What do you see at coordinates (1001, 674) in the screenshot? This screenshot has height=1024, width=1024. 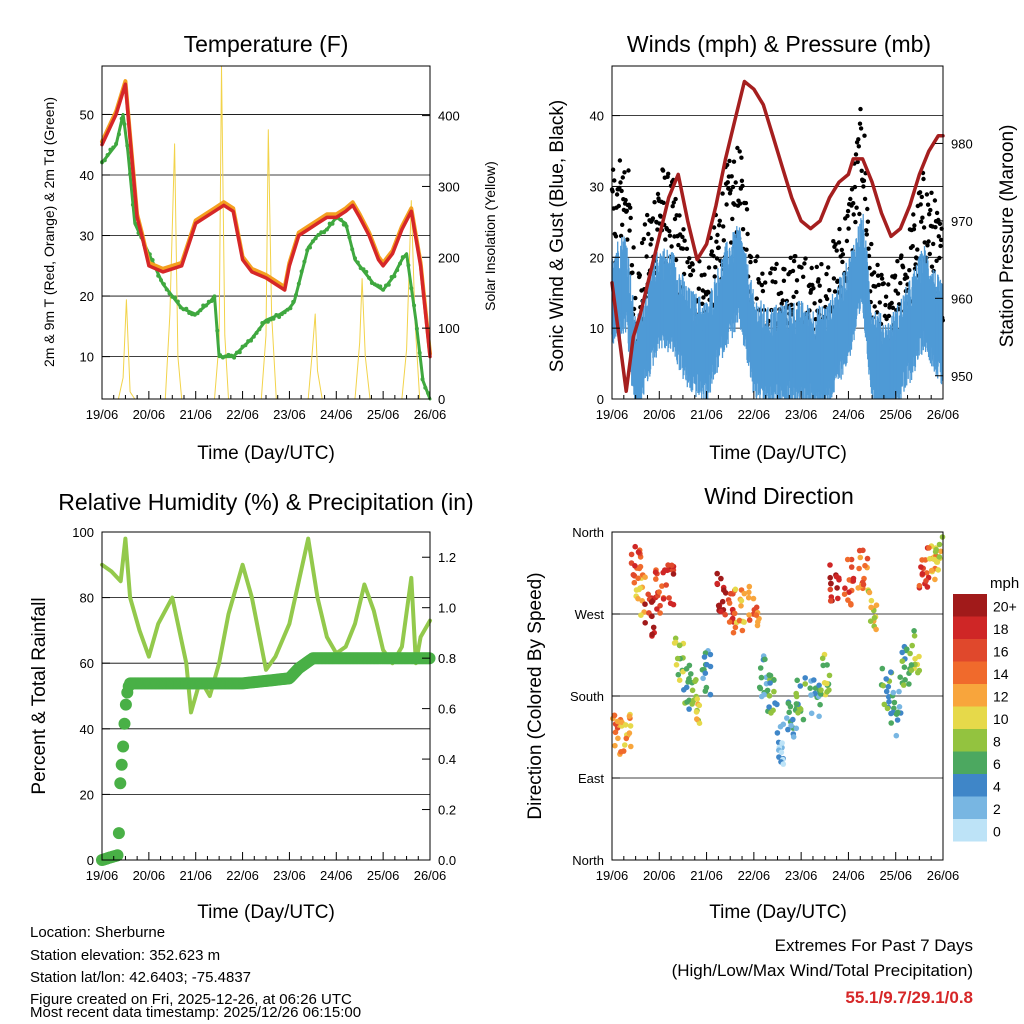 I see `colorbar-label: 14` at bounding box center [1001, 674].